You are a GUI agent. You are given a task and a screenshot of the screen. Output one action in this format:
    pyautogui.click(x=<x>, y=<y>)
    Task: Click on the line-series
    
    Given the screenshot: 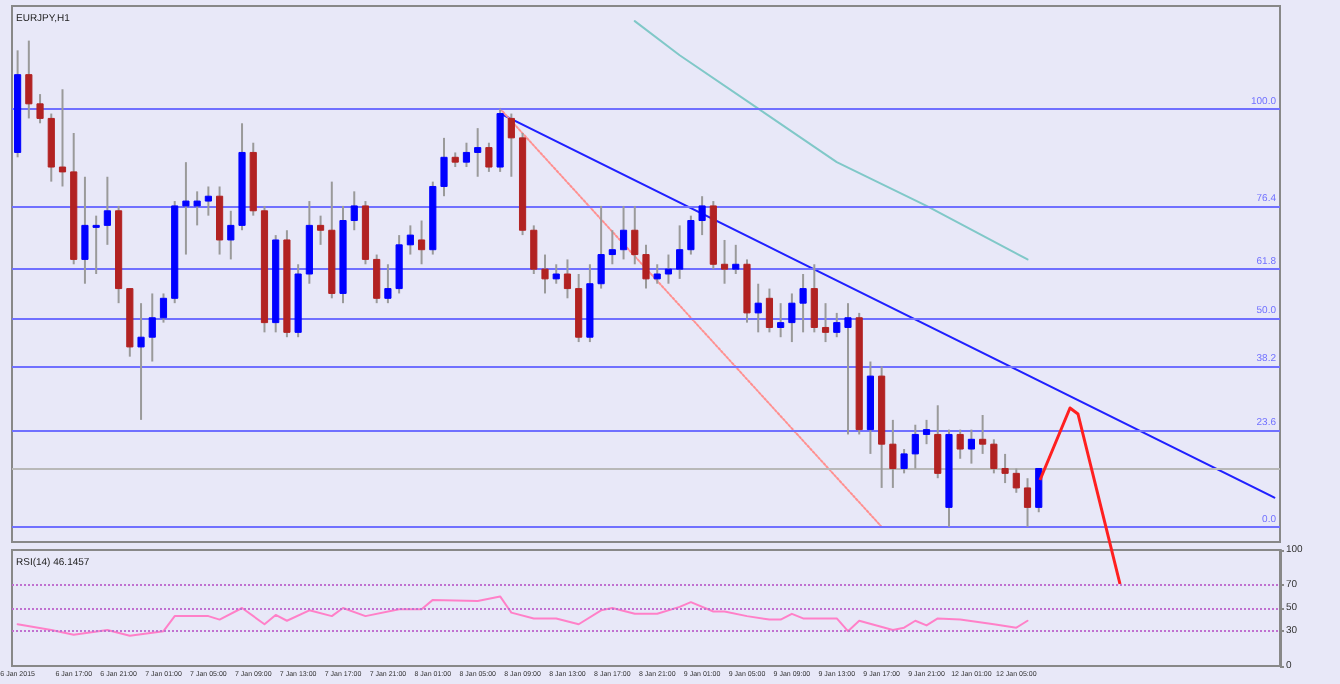 What is the action you would take?
    pyautogui.click(x=522, y=616)
    